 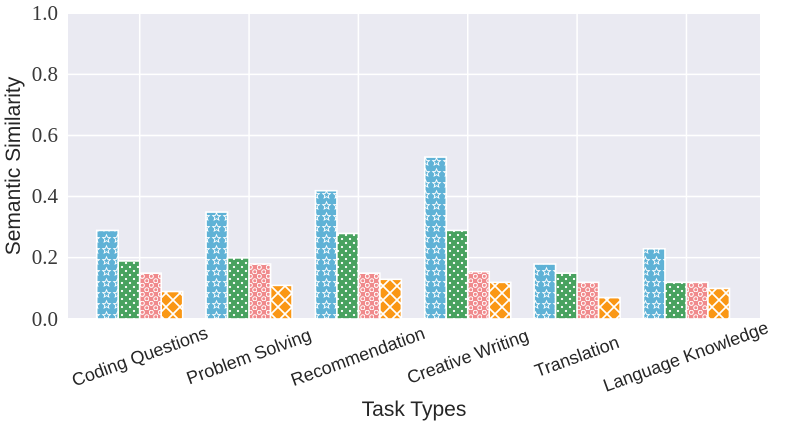 I want to click on y-tick-label-0.6: 0.6, so click(x=44, y=135).